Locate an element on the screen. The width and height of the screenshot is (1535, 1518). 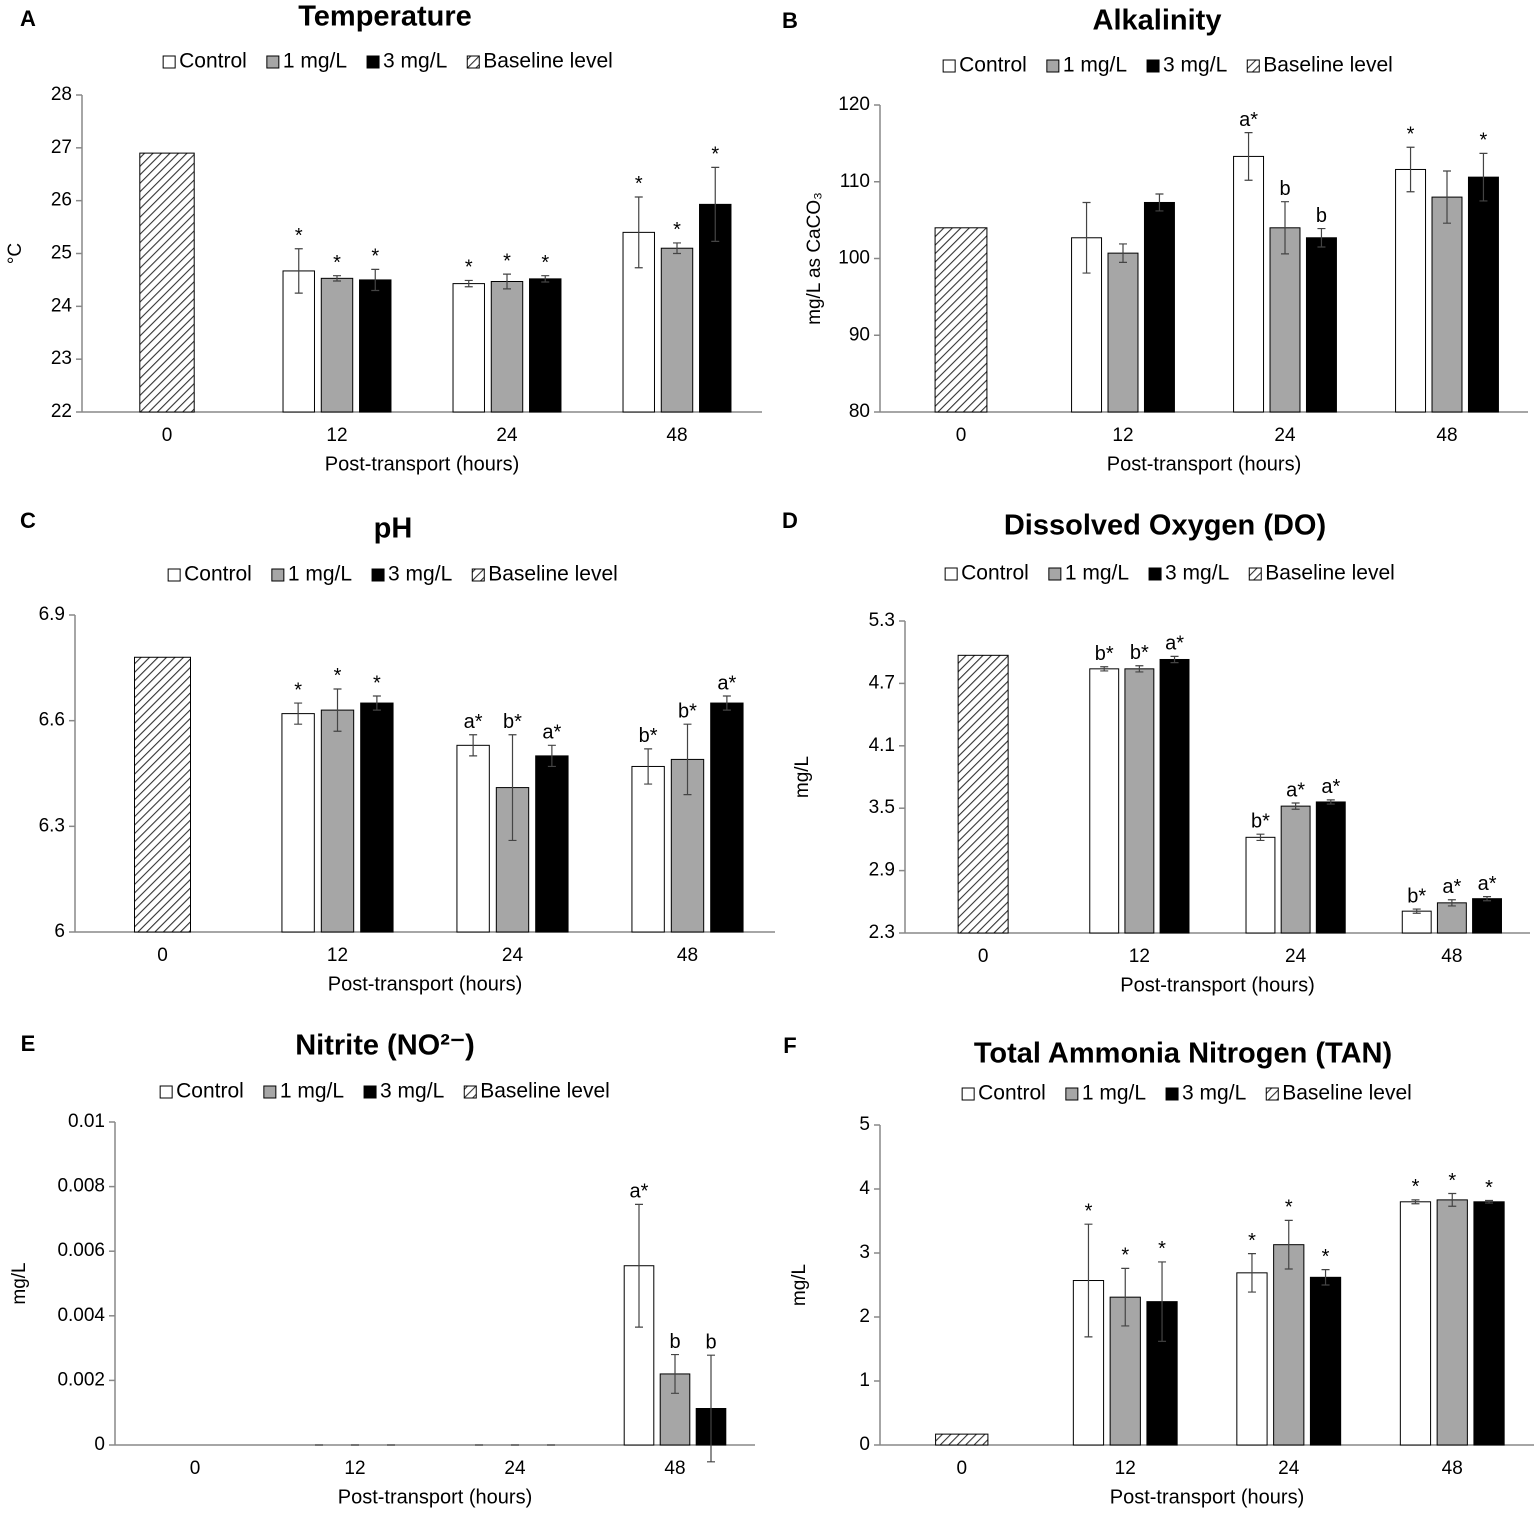
y-axis-label: mg/L is located at coordinates (799, 1285).